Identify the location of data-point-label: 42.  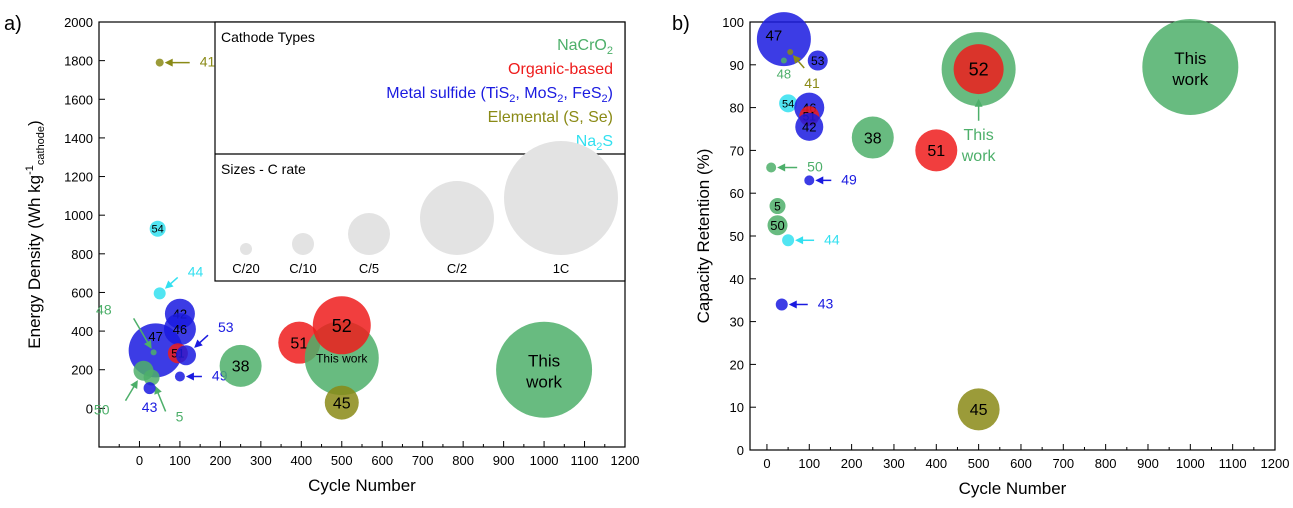
(809, 127).